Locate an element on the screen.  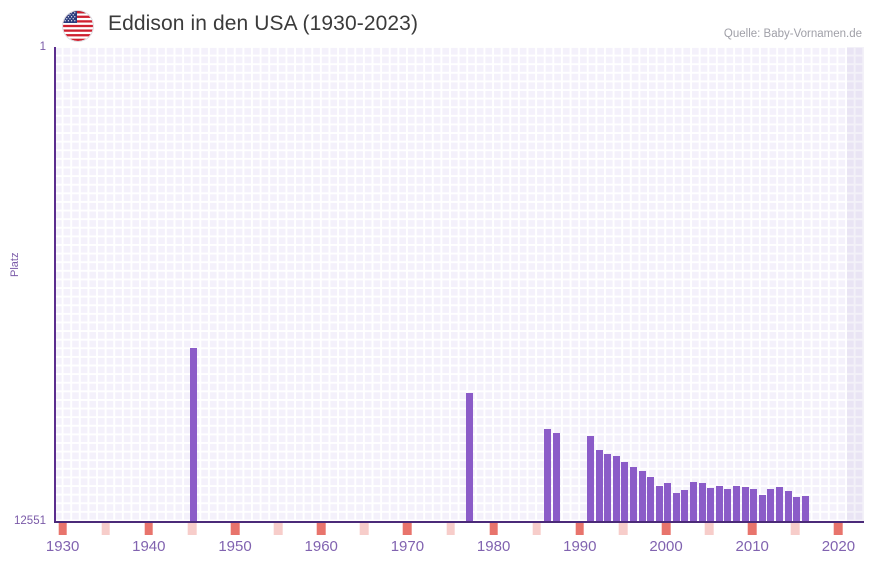
bar-2016 is located at coordinates (770, 506).